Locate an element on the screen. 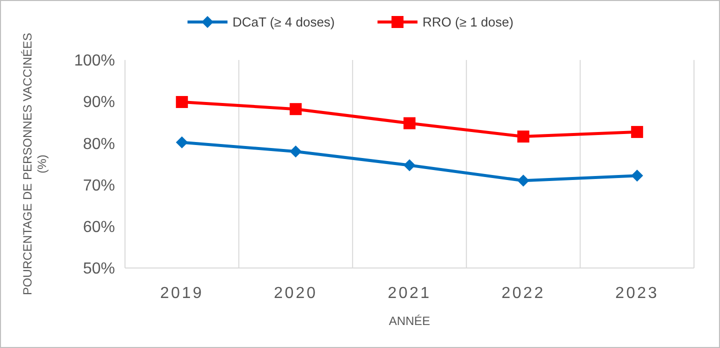 This screenshot has height=348, width=720. y-tick-label: 100% is located at coordinates (94, 61).